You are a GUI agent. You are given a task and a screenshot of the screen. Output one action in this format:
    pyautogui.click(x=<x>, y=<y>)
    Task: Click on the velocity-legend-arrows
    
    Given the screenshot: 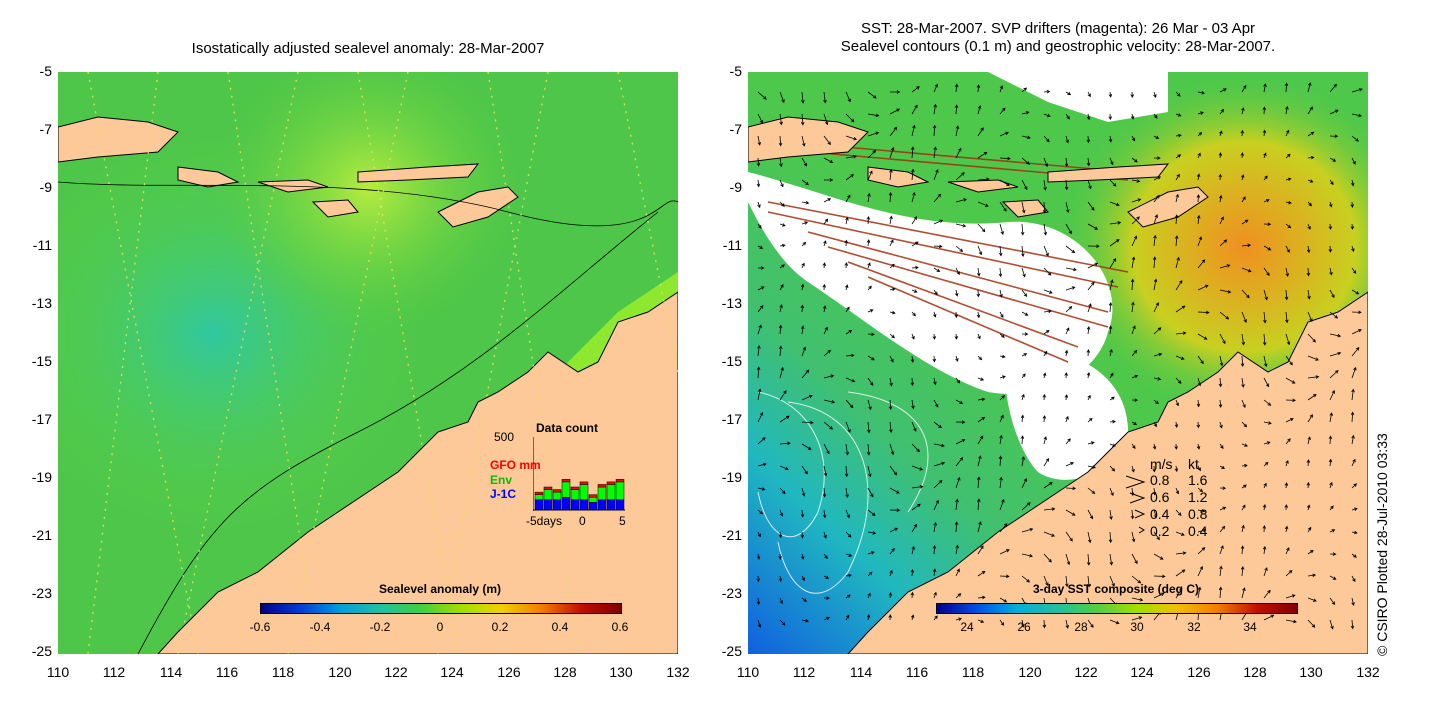 What is the action you would take?
    pyautogui.click(x=1135, y=504)
    